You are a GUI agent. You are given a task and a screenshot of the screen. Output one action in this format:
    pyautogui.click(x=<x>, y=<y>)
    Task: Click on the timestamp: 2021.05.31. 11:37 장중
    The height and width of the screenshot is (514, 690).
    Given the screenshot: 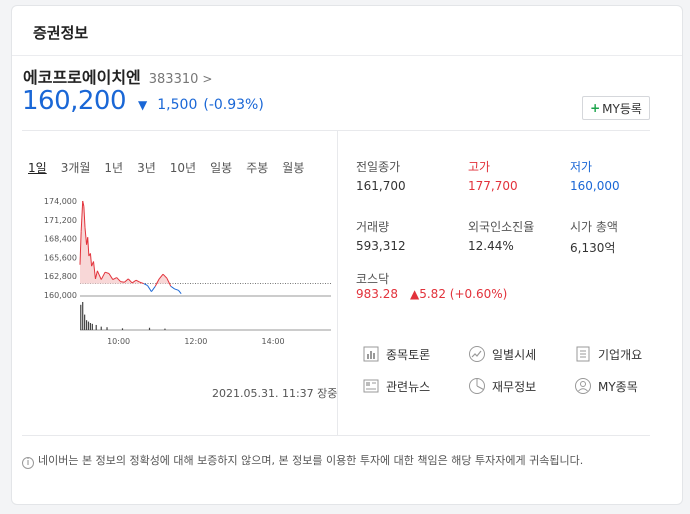 What is the action you would take?
    pyautogui.click(x=275, y=393)
    